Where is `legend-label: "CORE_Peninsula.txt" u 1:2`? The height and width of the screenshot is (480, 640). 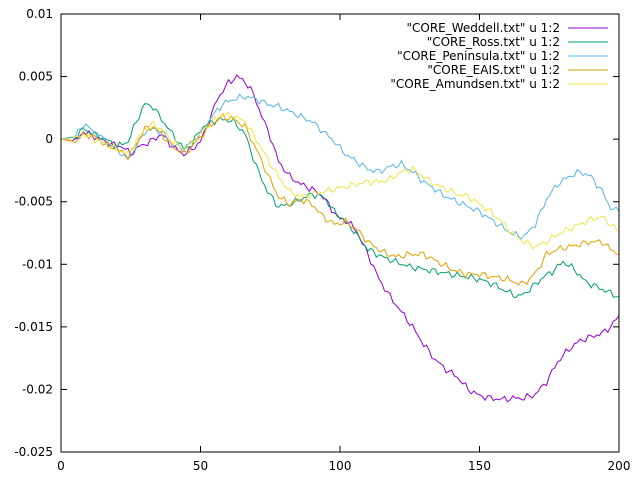 legend-label: "CORE_Peninsula.txt" u 1:2 is located at coordinates (478, 56).